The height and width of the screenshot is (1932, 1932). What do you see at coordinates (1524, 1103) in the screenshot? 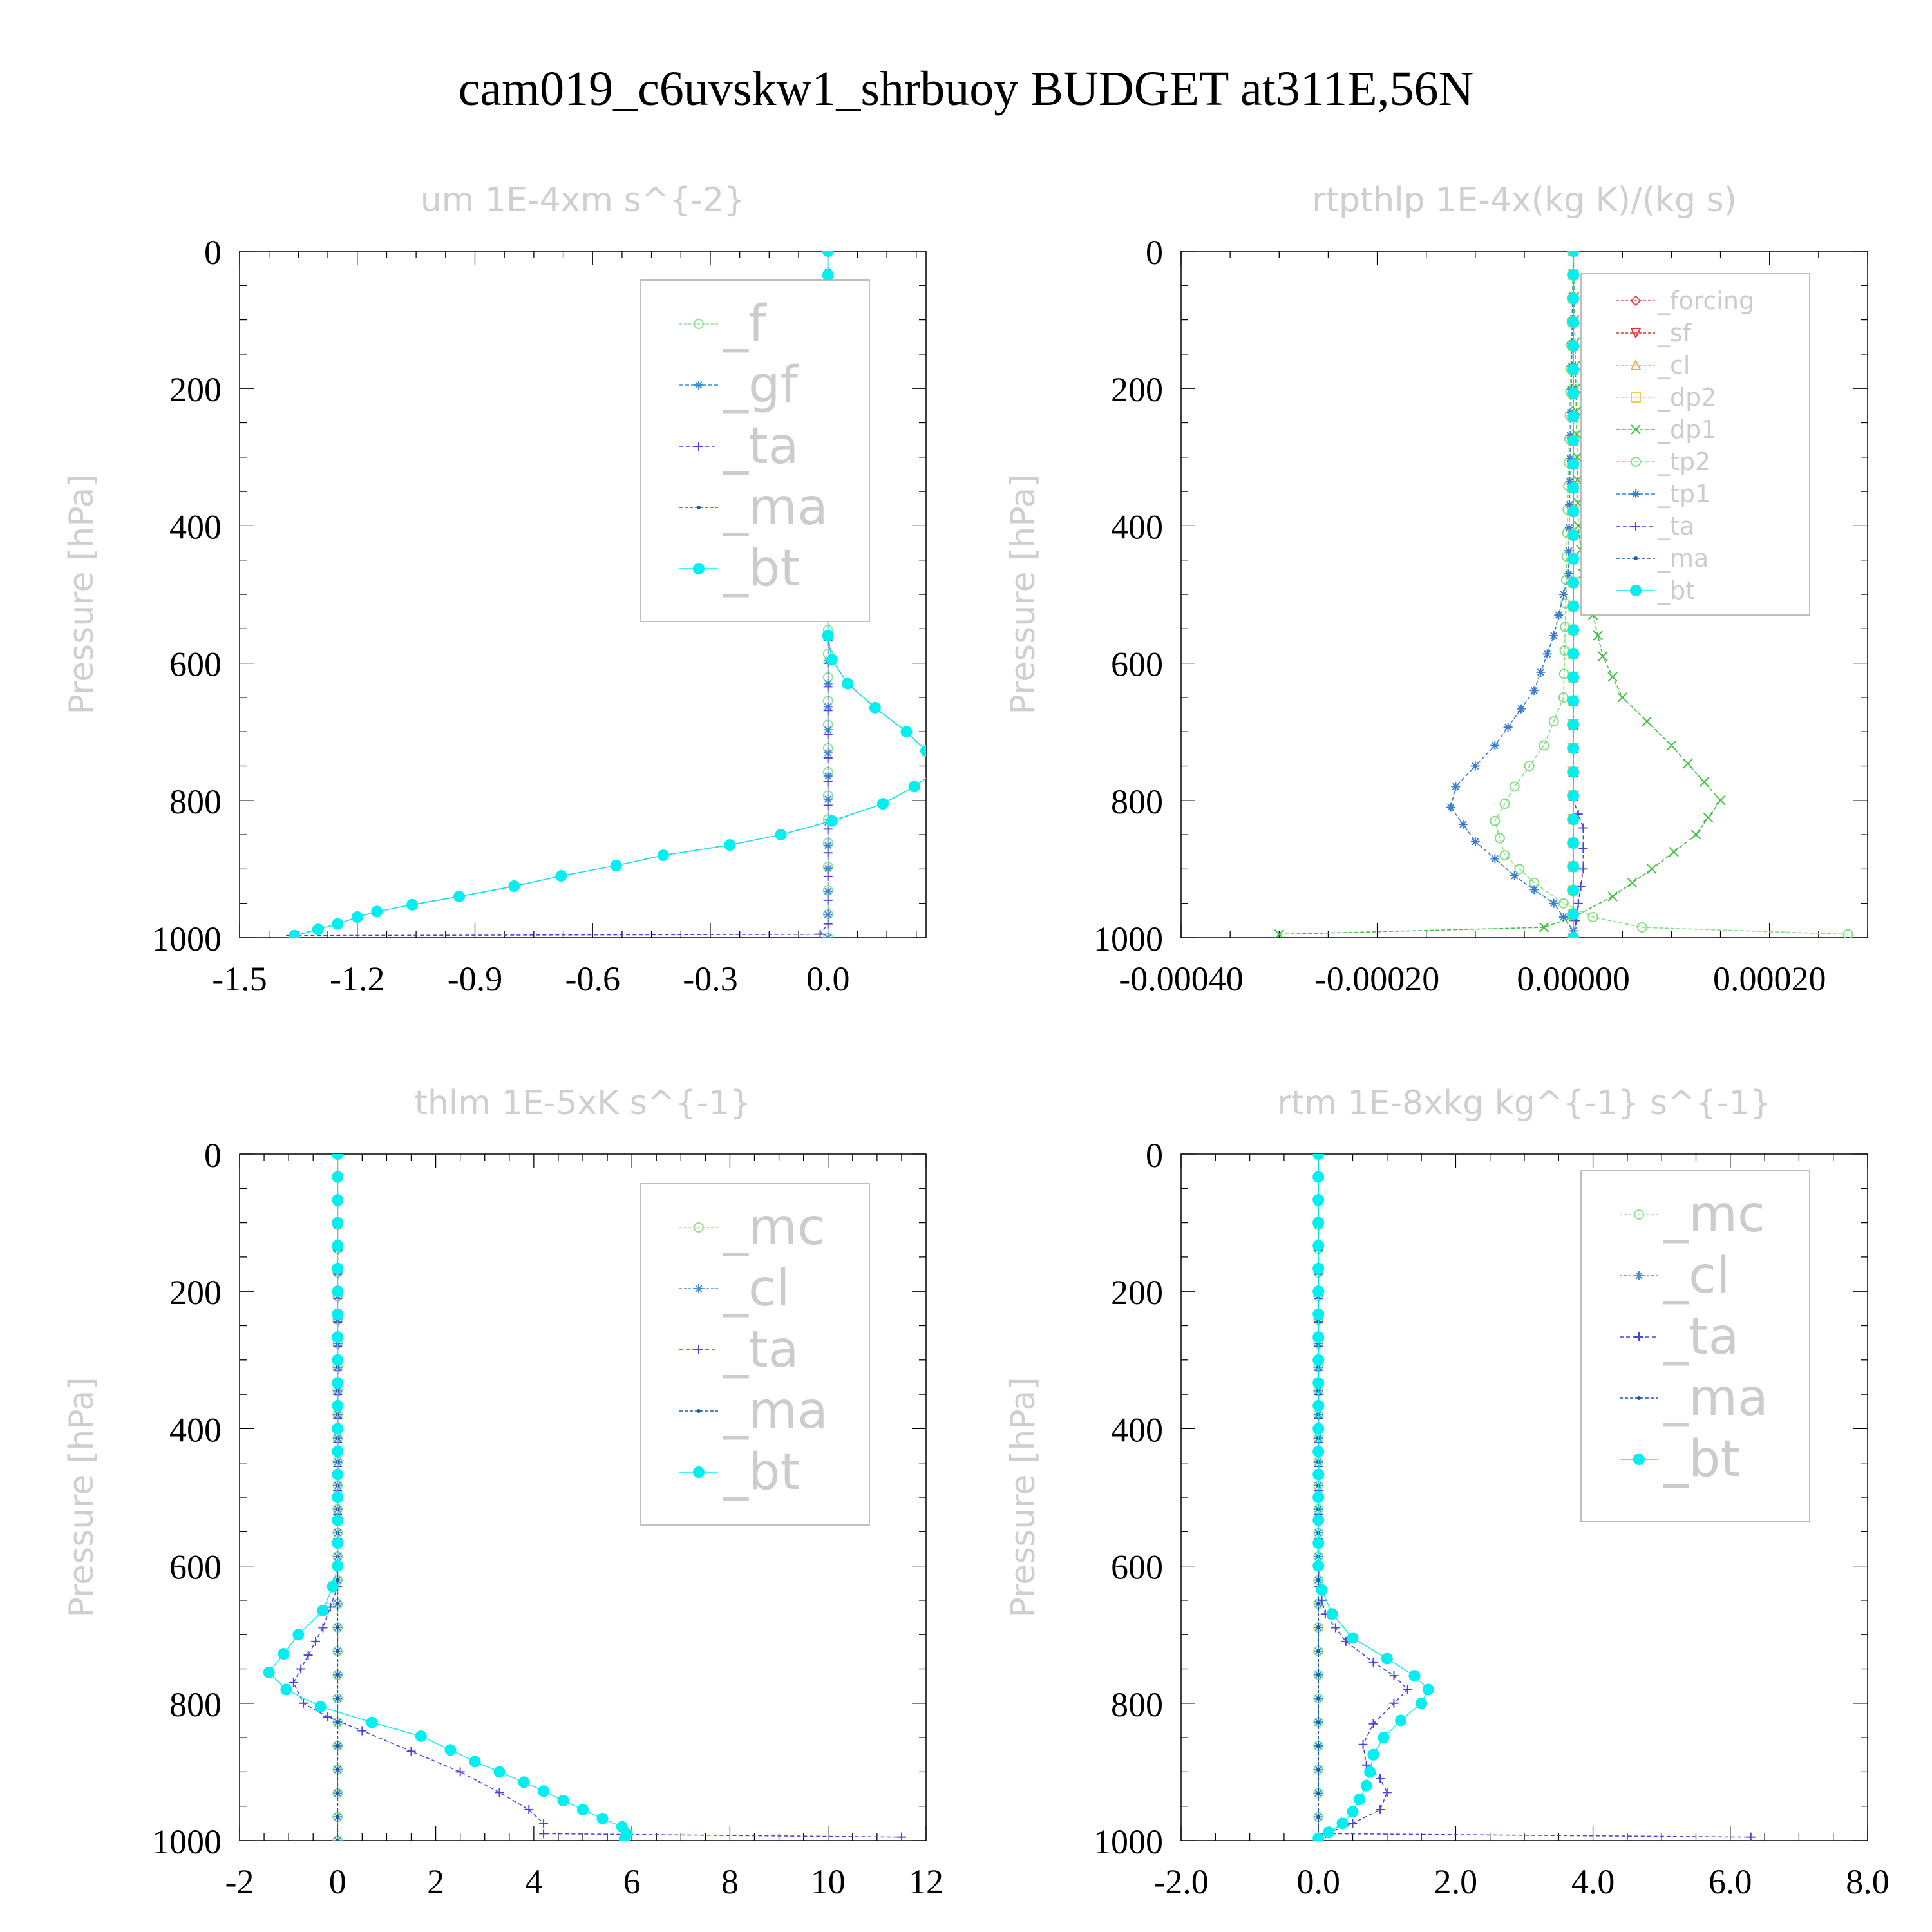
I see `panel-title: rtm 1E-8xkg kg^{-1} s^{-1}` at bounding box center [1524, 1103].